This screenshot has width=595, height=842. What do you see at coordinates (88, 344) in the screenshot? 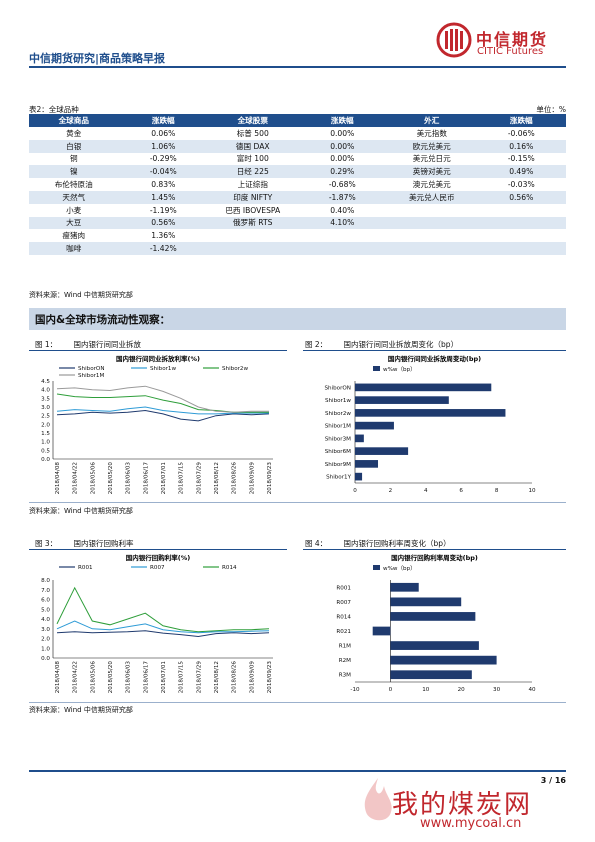
I see `figure-1-caption: 图 1： 国内银行间同业拆放` at bounding box center [88, 344].